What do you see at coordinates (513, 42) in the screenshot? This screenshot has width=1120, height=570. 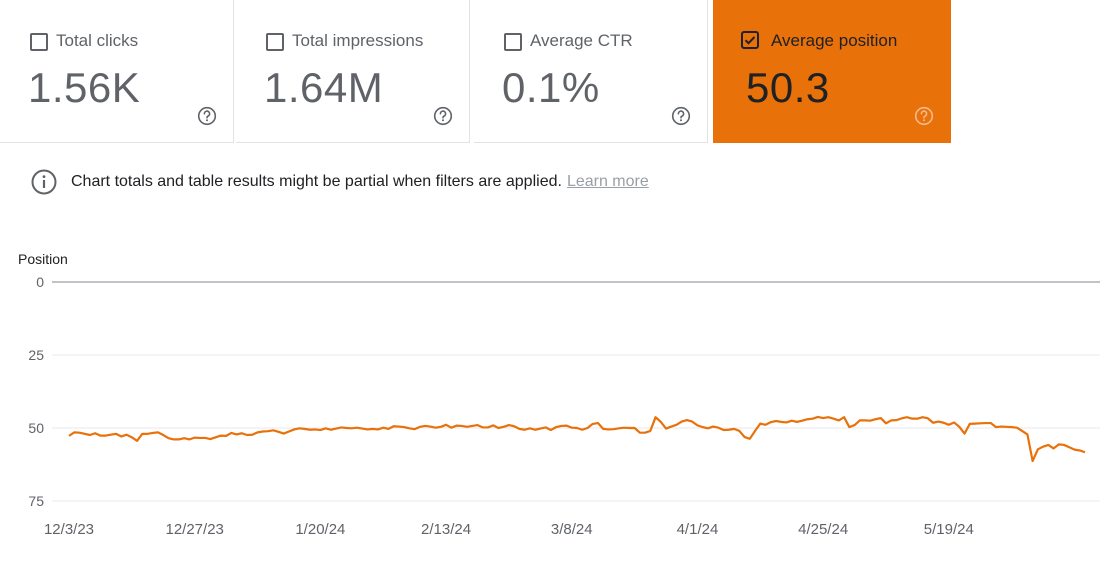 I see `checkbox-average-ctr` at bounding box center [513, 42].